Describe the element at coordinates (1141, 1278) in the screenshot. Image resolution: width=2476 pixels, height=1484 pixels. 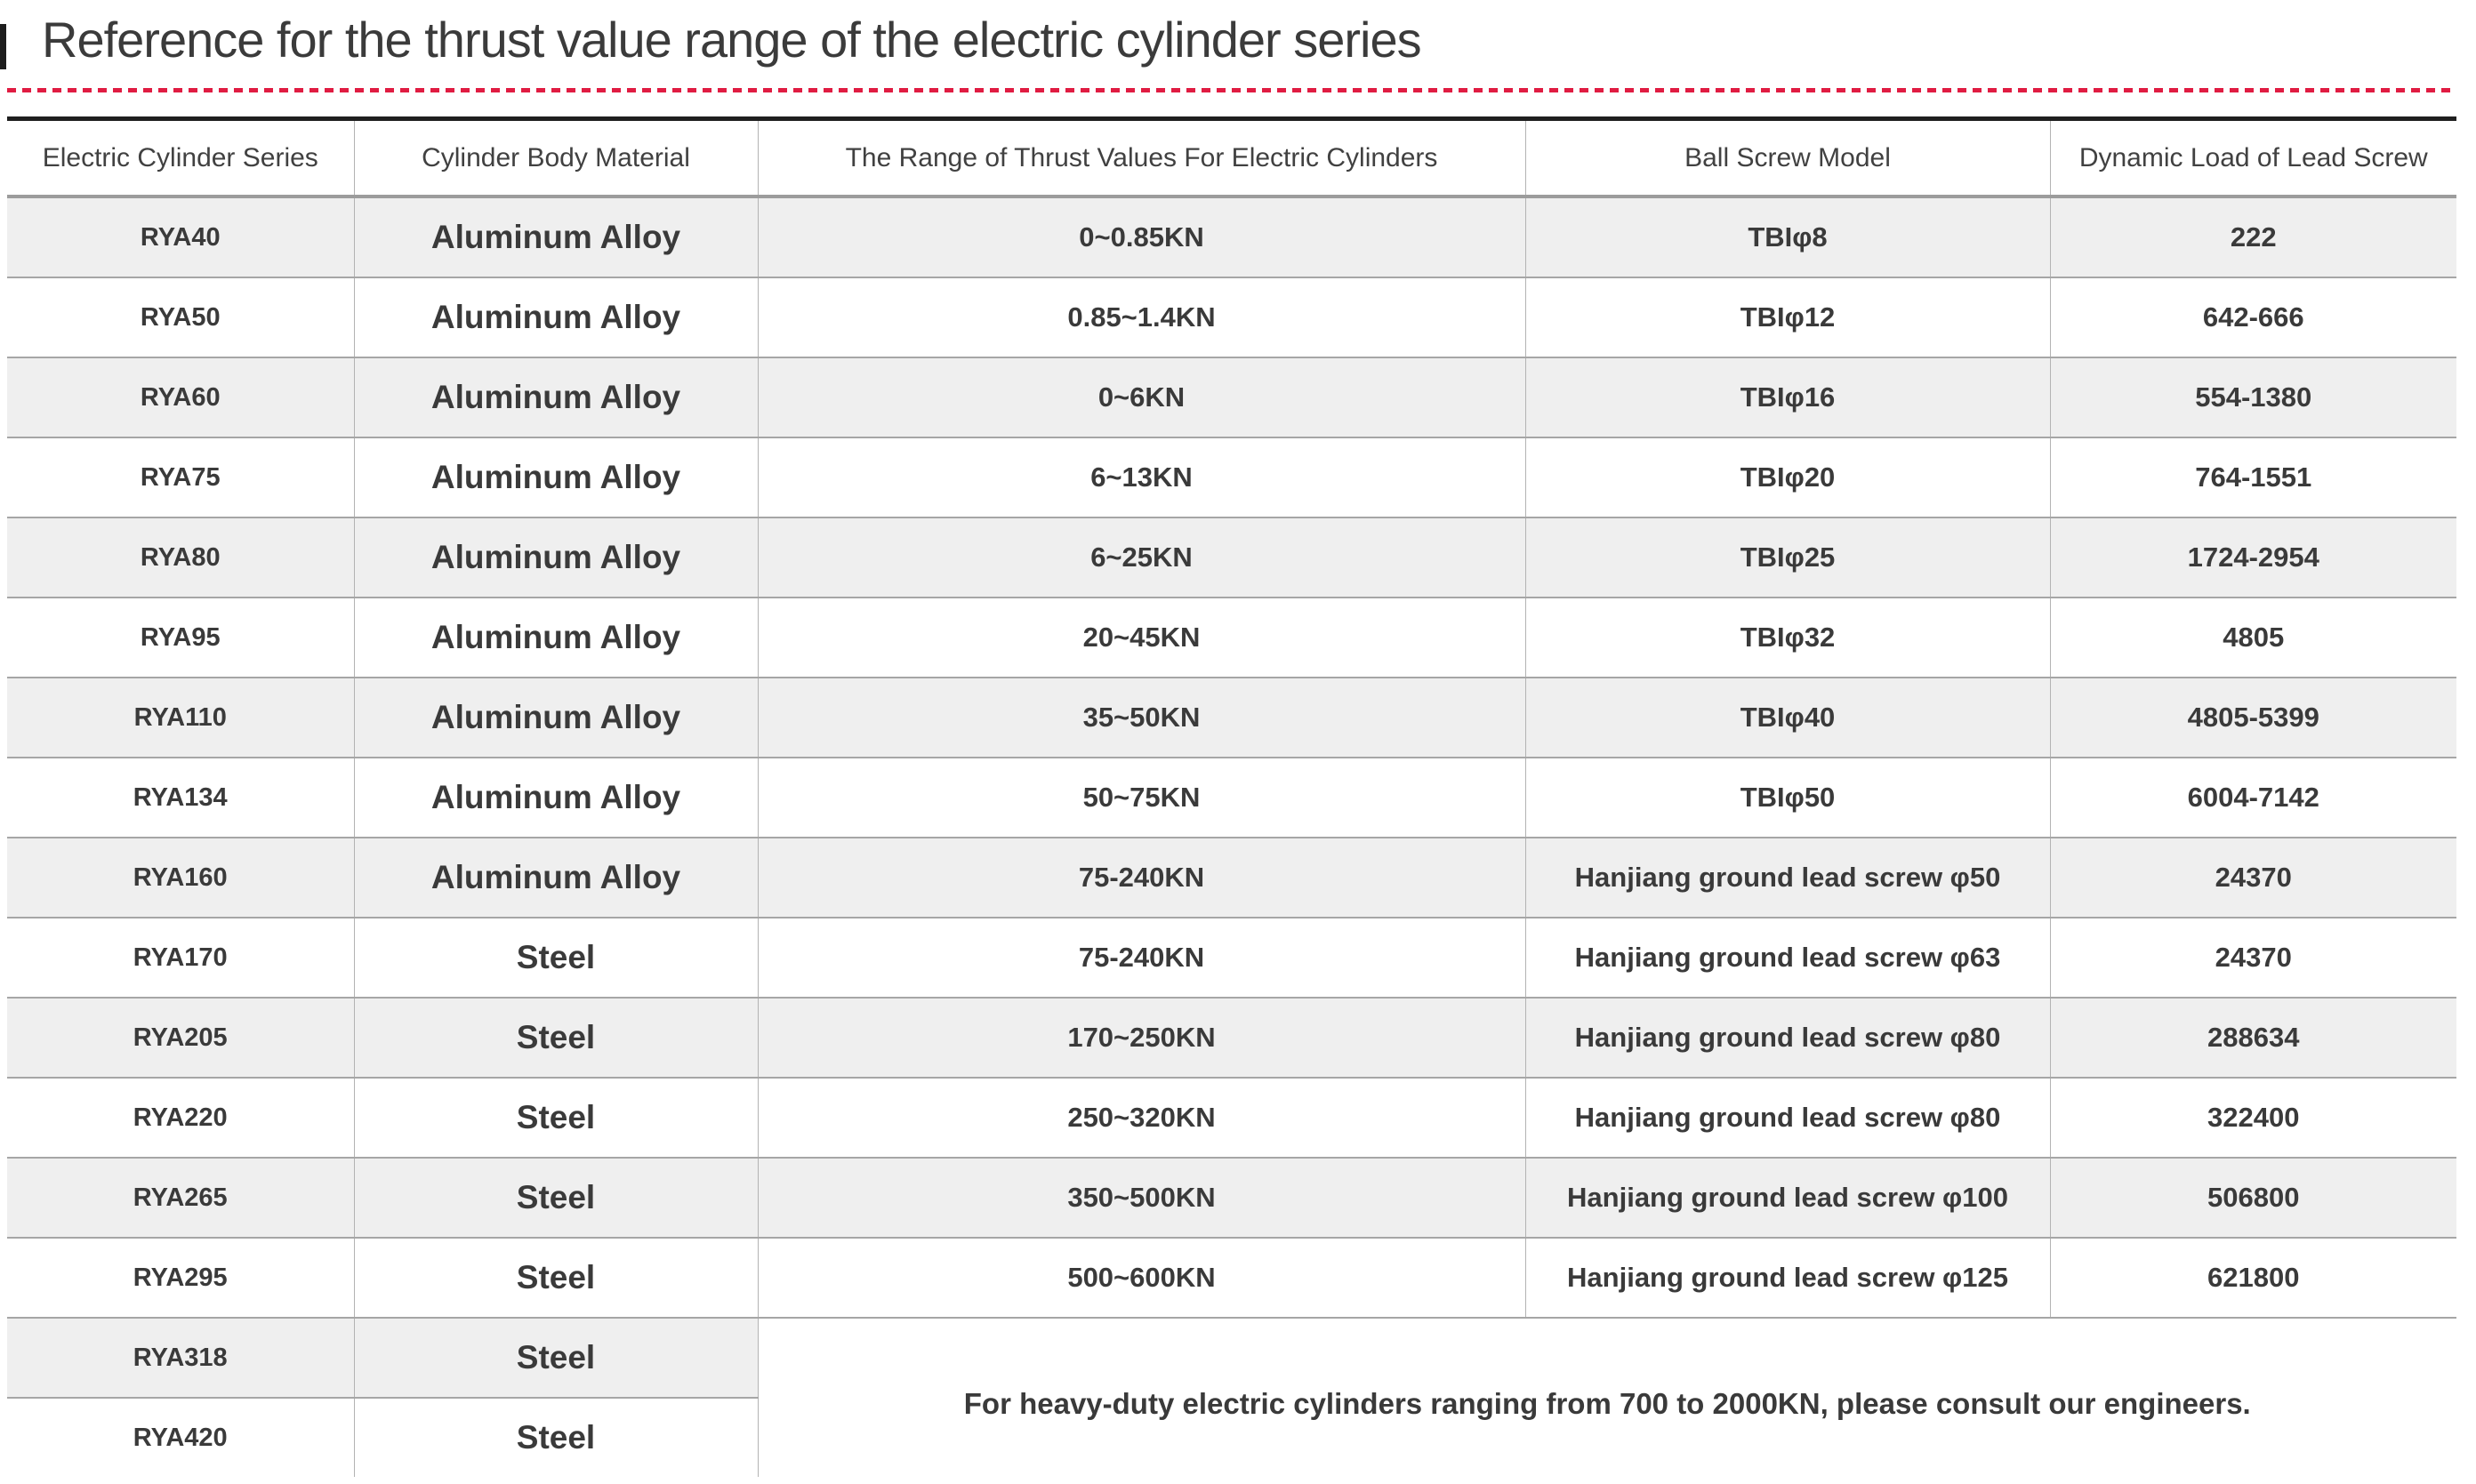
I see `cell-thrust: 500~600KN` at that location.